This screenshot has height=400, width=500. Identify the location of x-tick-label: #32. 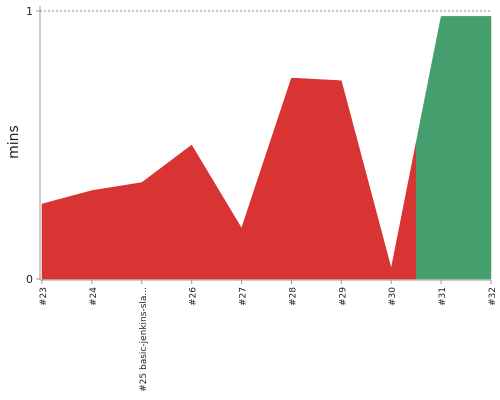
(493, 296).